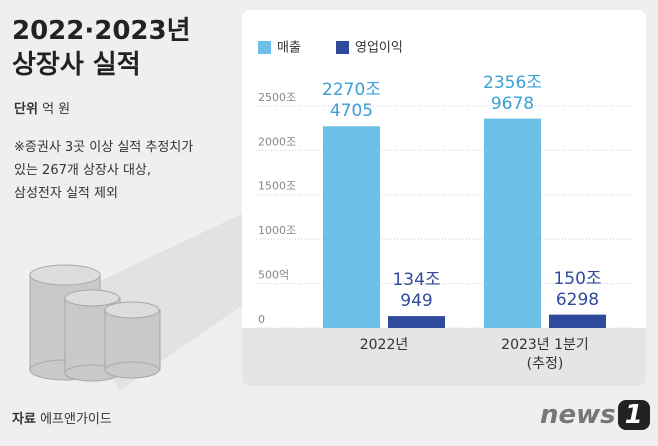  I want to click on logo: news 1, so click(595, 415).